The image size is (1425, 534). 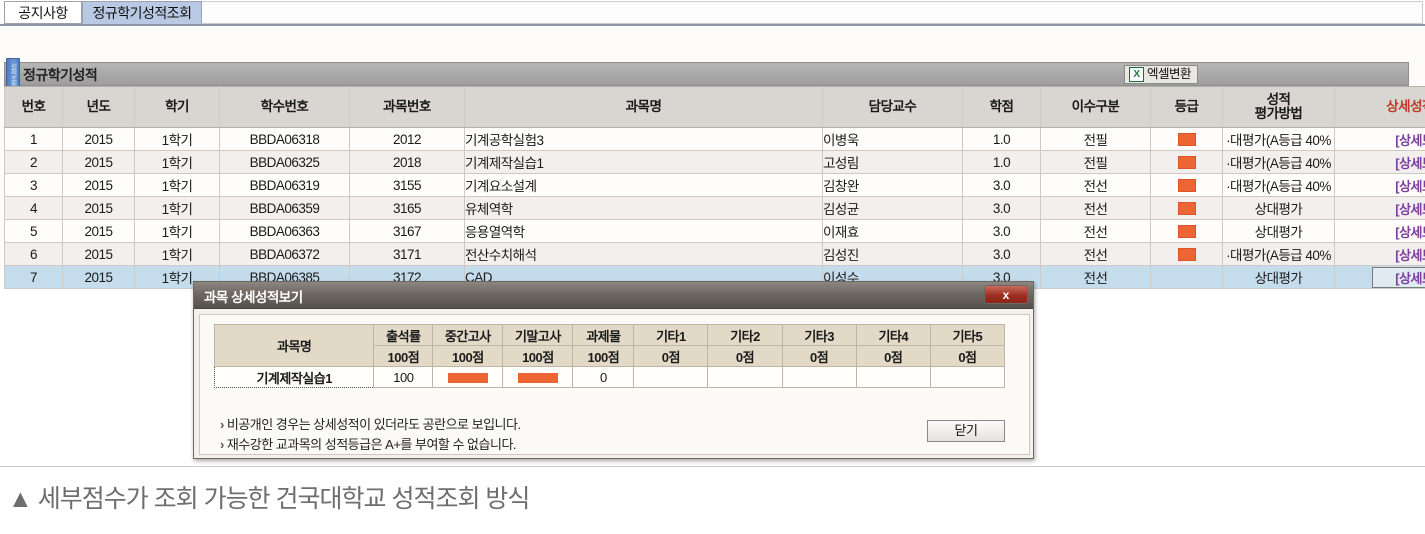 What do you see at coordinates (643, 231) in the screenshot?
I see `cell-subject-name: 응용열역학` at bounding box center [643, 231].